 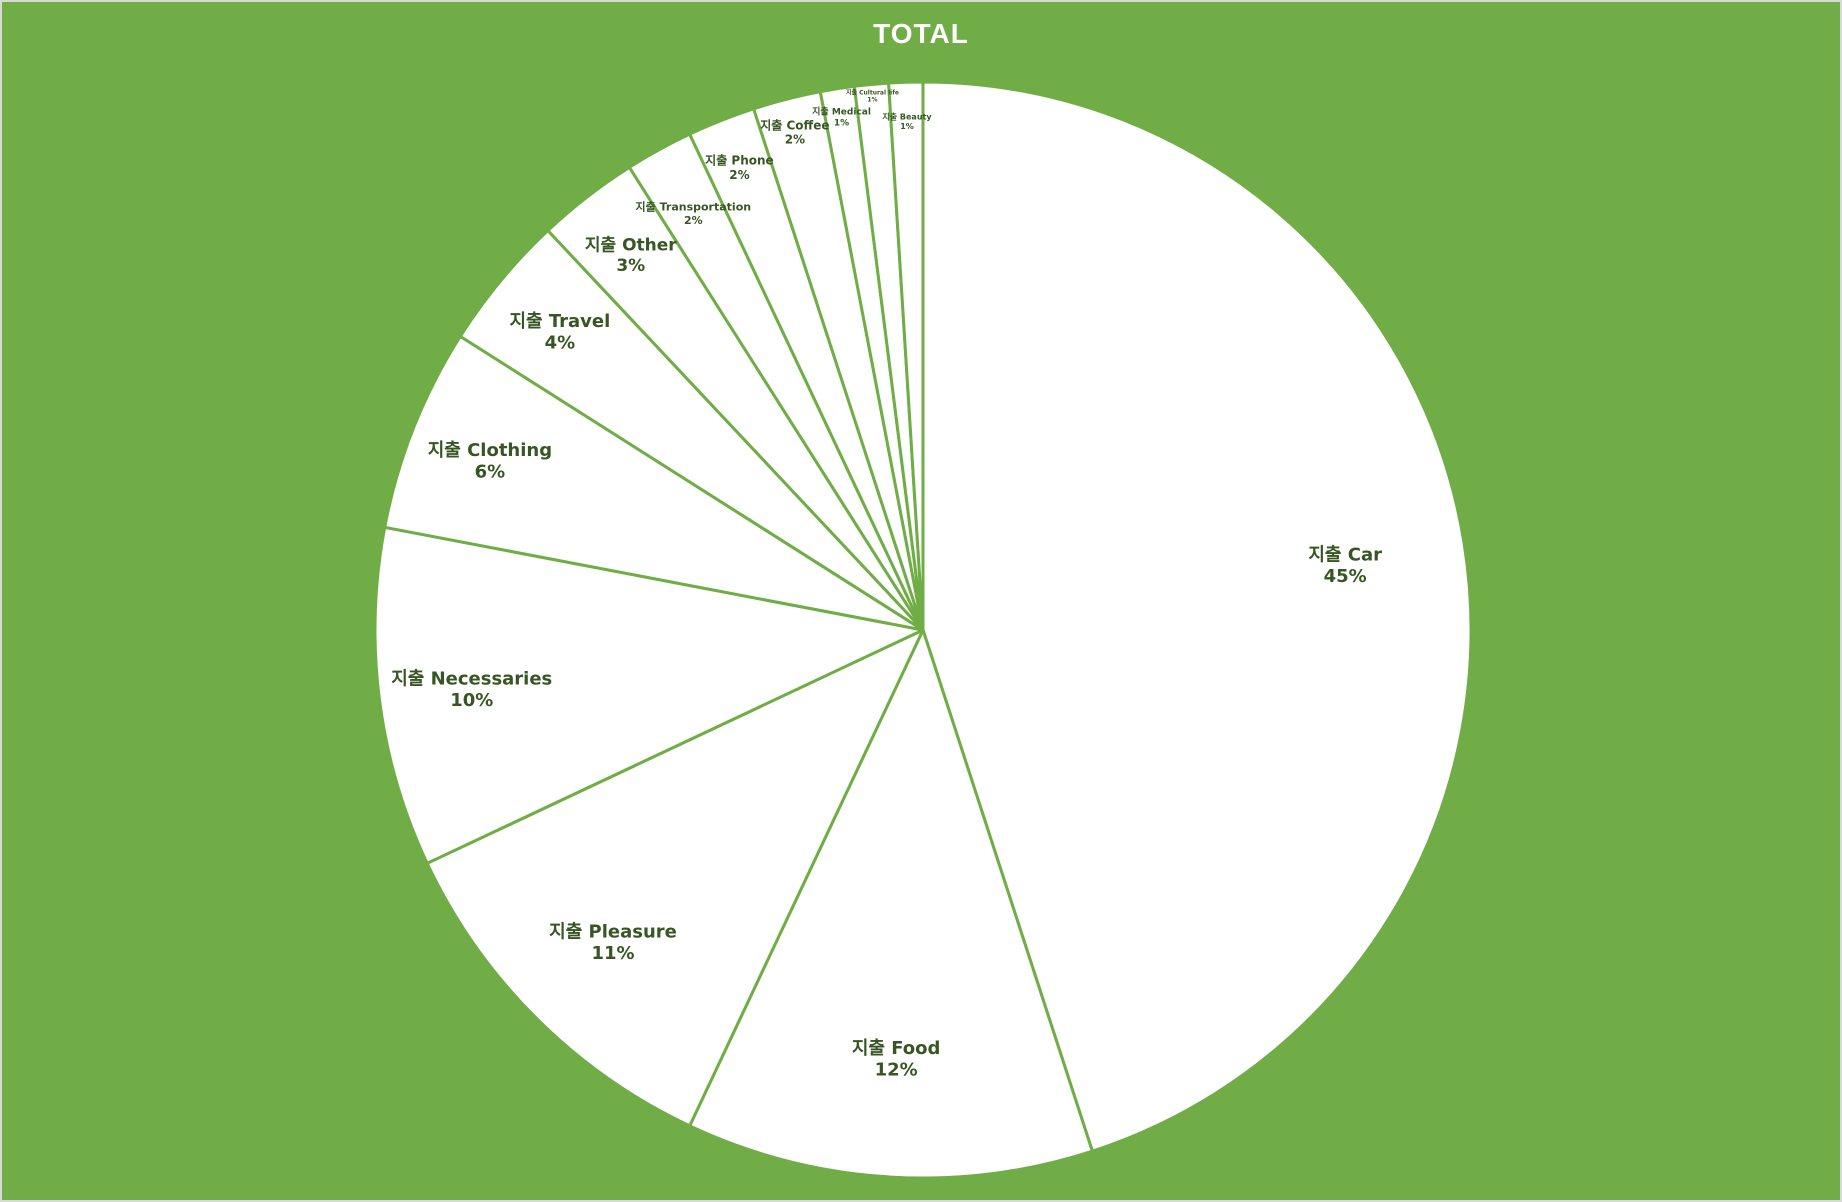 I want to click on data-label-11: 지출 Medical 1%, so click(x=841, y=116).